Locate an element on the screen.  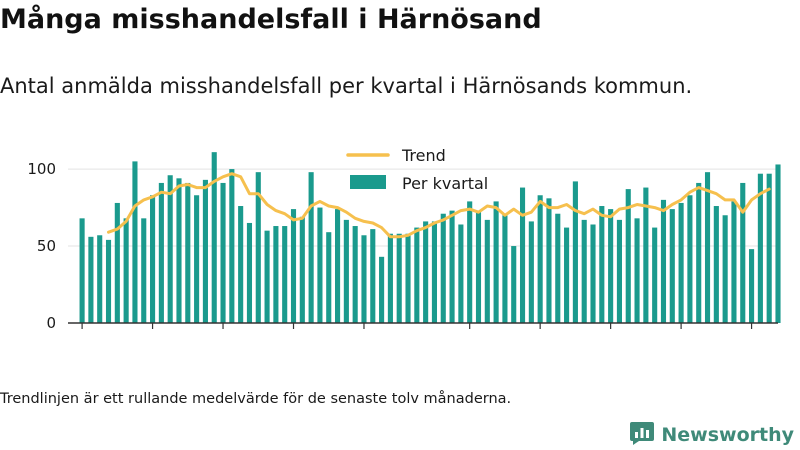
x-tick-label: 2019 is located at coordinates (540, 339).